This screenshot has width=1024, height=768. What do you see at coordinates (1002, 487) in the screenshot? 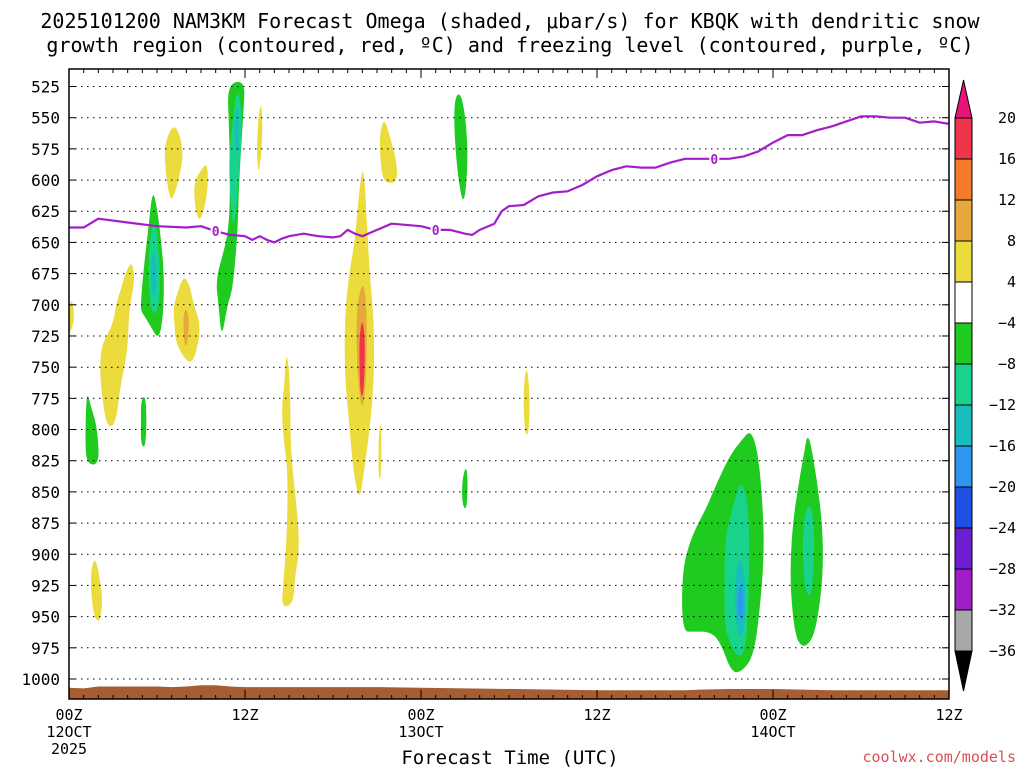
I see `colorbar-label: −20` at bounding box center [1002, 487].